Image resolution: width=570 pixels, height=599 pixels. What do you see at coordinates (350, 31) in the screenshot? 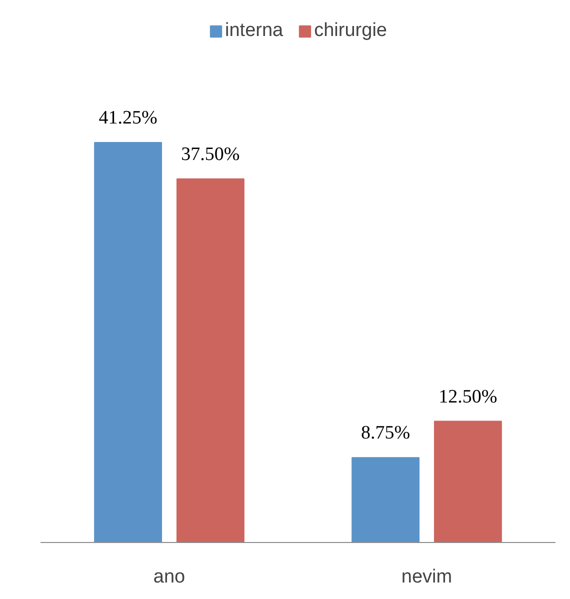
I see `legend-label: chirurgie` at bounding box center [350, 31].